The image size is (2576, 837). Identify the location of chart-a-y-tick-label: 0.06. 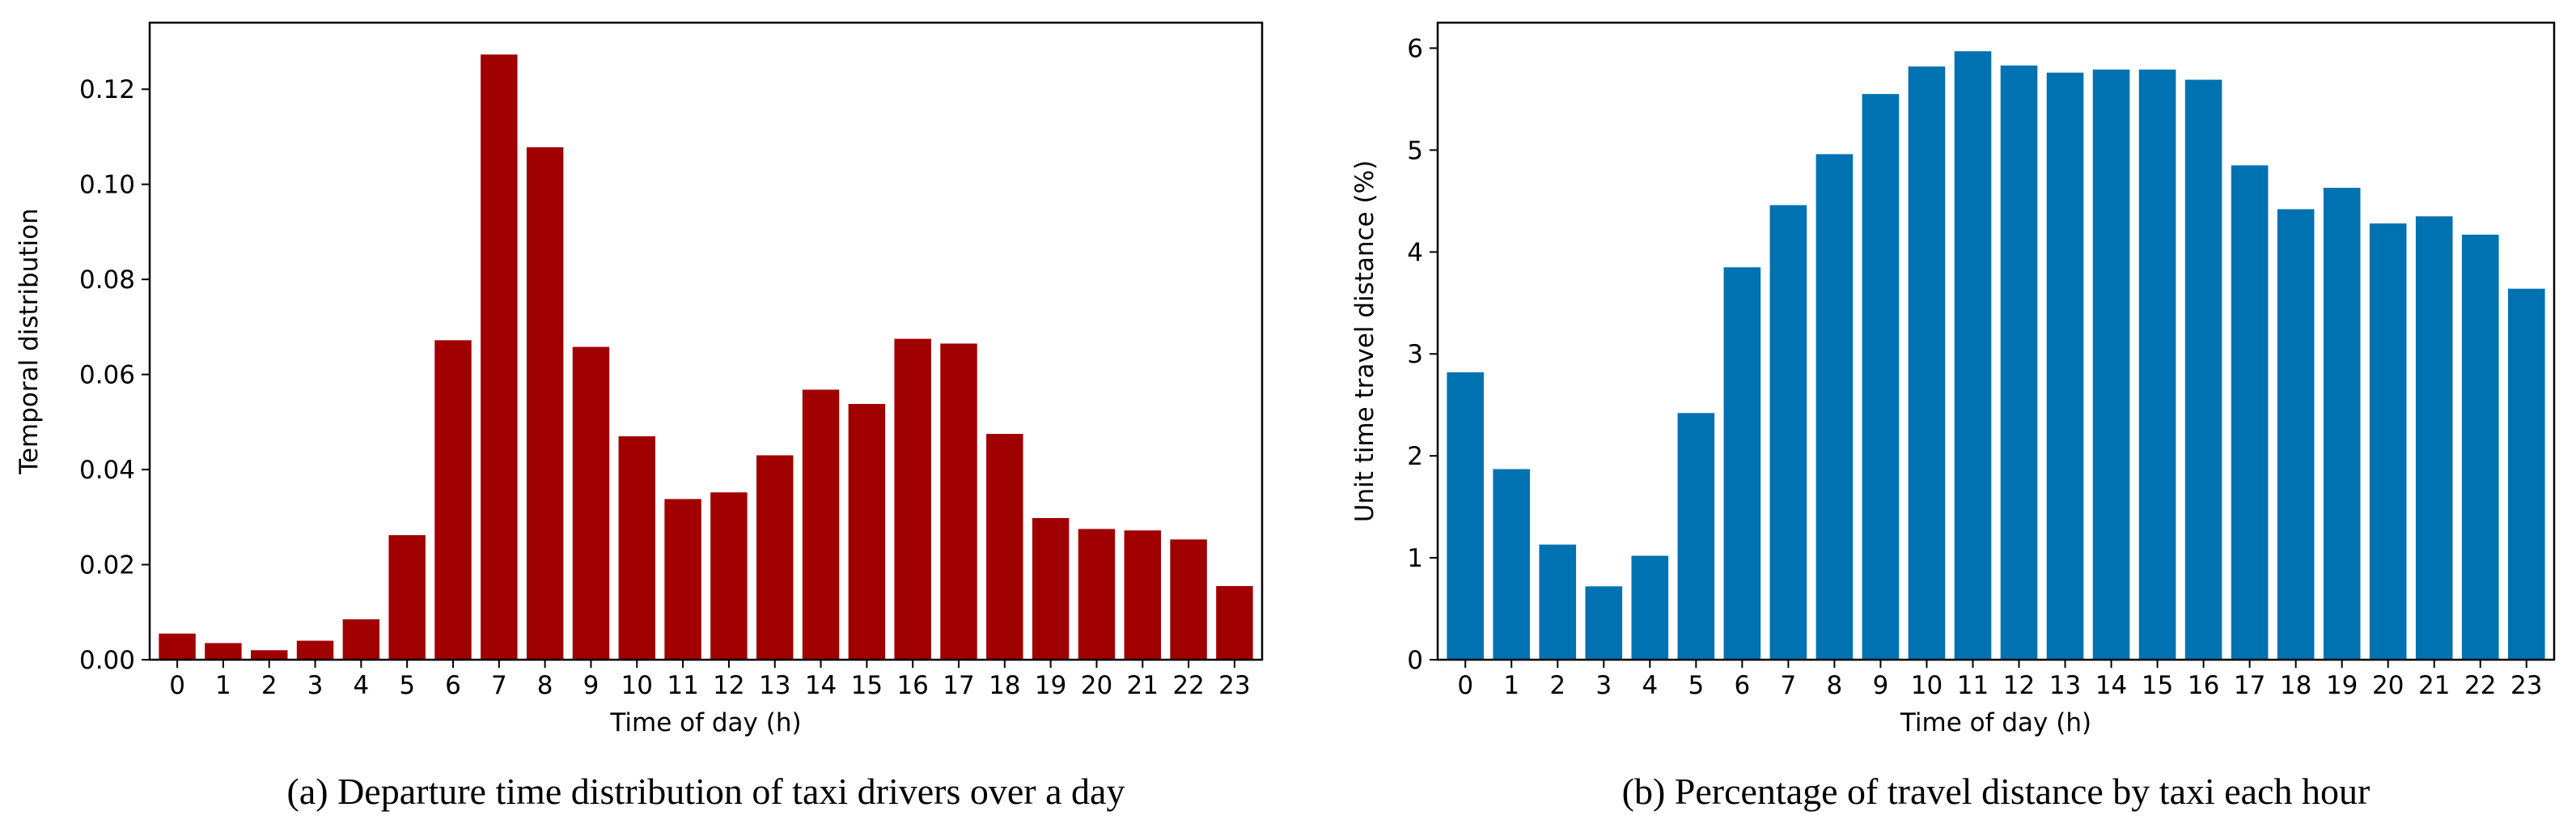
(107, 375).